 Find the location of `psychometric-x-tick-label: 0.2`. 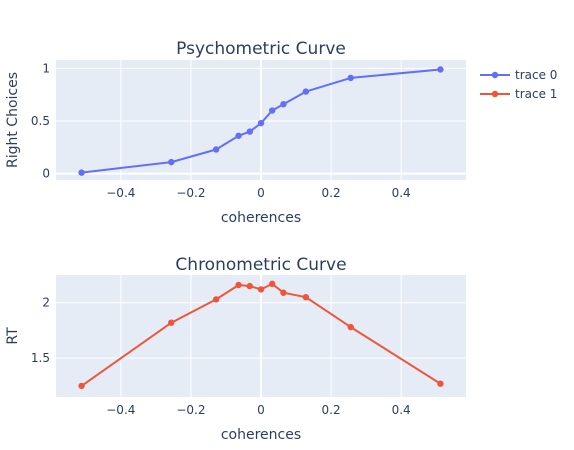

psychometric-x-tick-label: 0.2 is located at coordinates (331, 193).